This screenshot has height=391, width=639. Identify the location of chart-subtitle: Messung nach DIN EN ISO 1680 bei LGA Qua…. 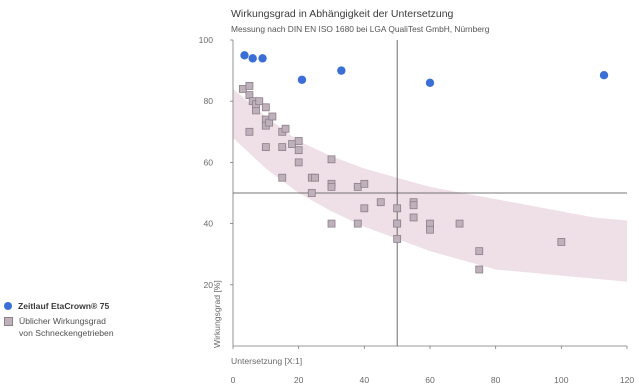
(360, 29).